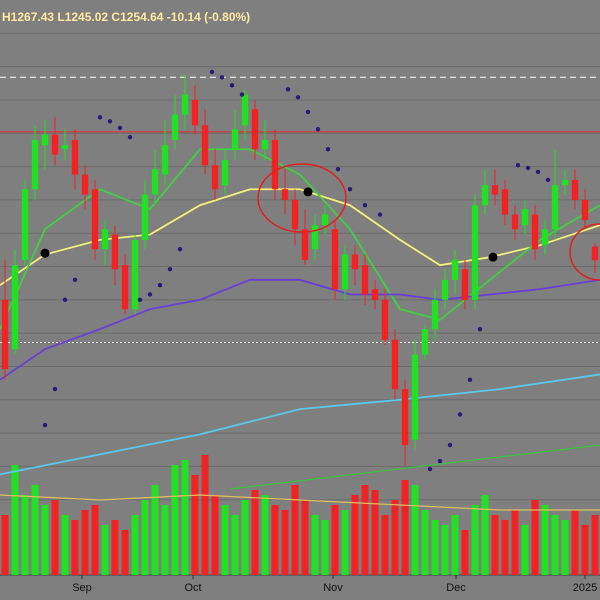 The height and width of the screenshot is (600, 600). Describe the element at coordinates (192, 588) in the screenshot. I see `x-tick-label: Oct` at that location.